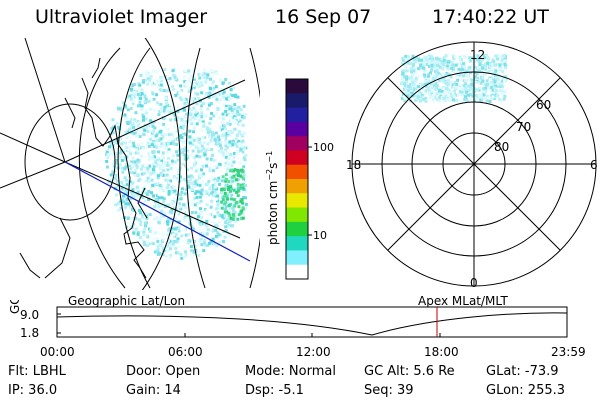 The width and height of the screenshot is (600, 400). I want to click on colorbar-segment, so click(297, 272).